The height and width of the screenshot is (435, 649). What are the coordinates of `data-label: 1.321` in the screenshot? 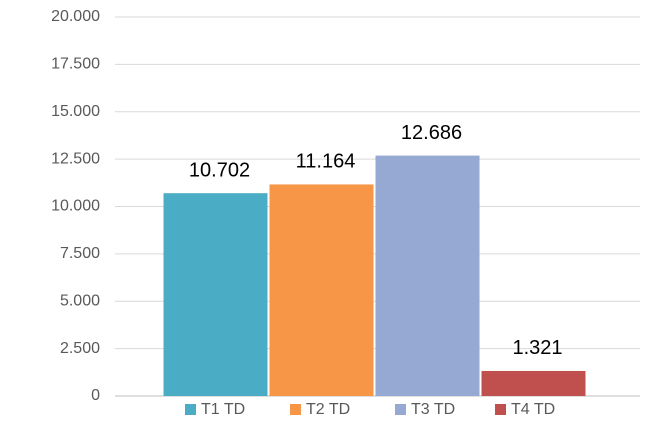 It's located at (537, 348).